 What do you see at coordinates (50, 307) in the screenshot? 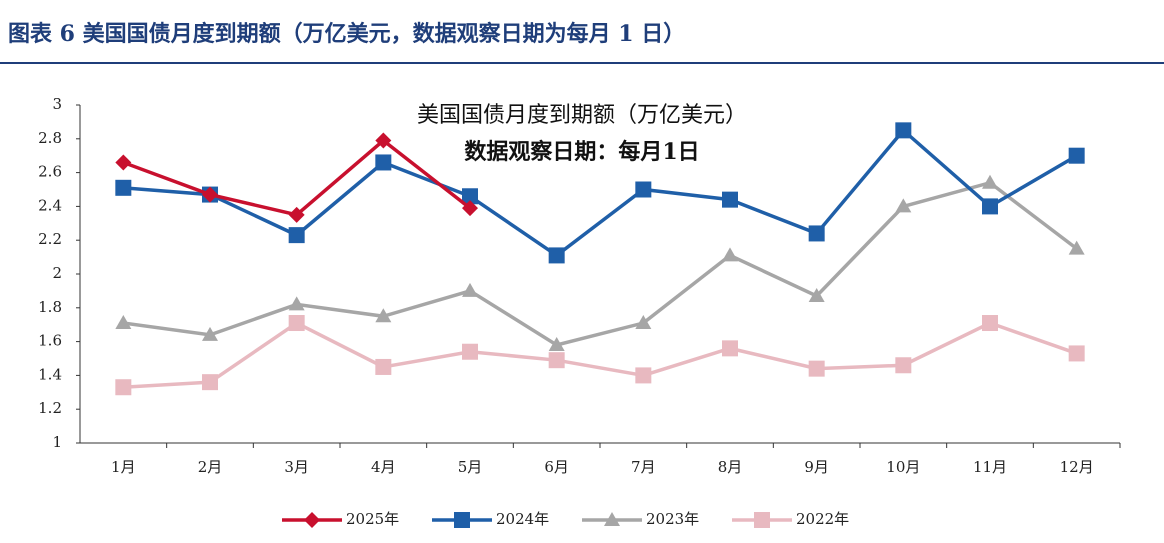
I see `y-tick-label: 1.8` at bounding box center [50, 307].